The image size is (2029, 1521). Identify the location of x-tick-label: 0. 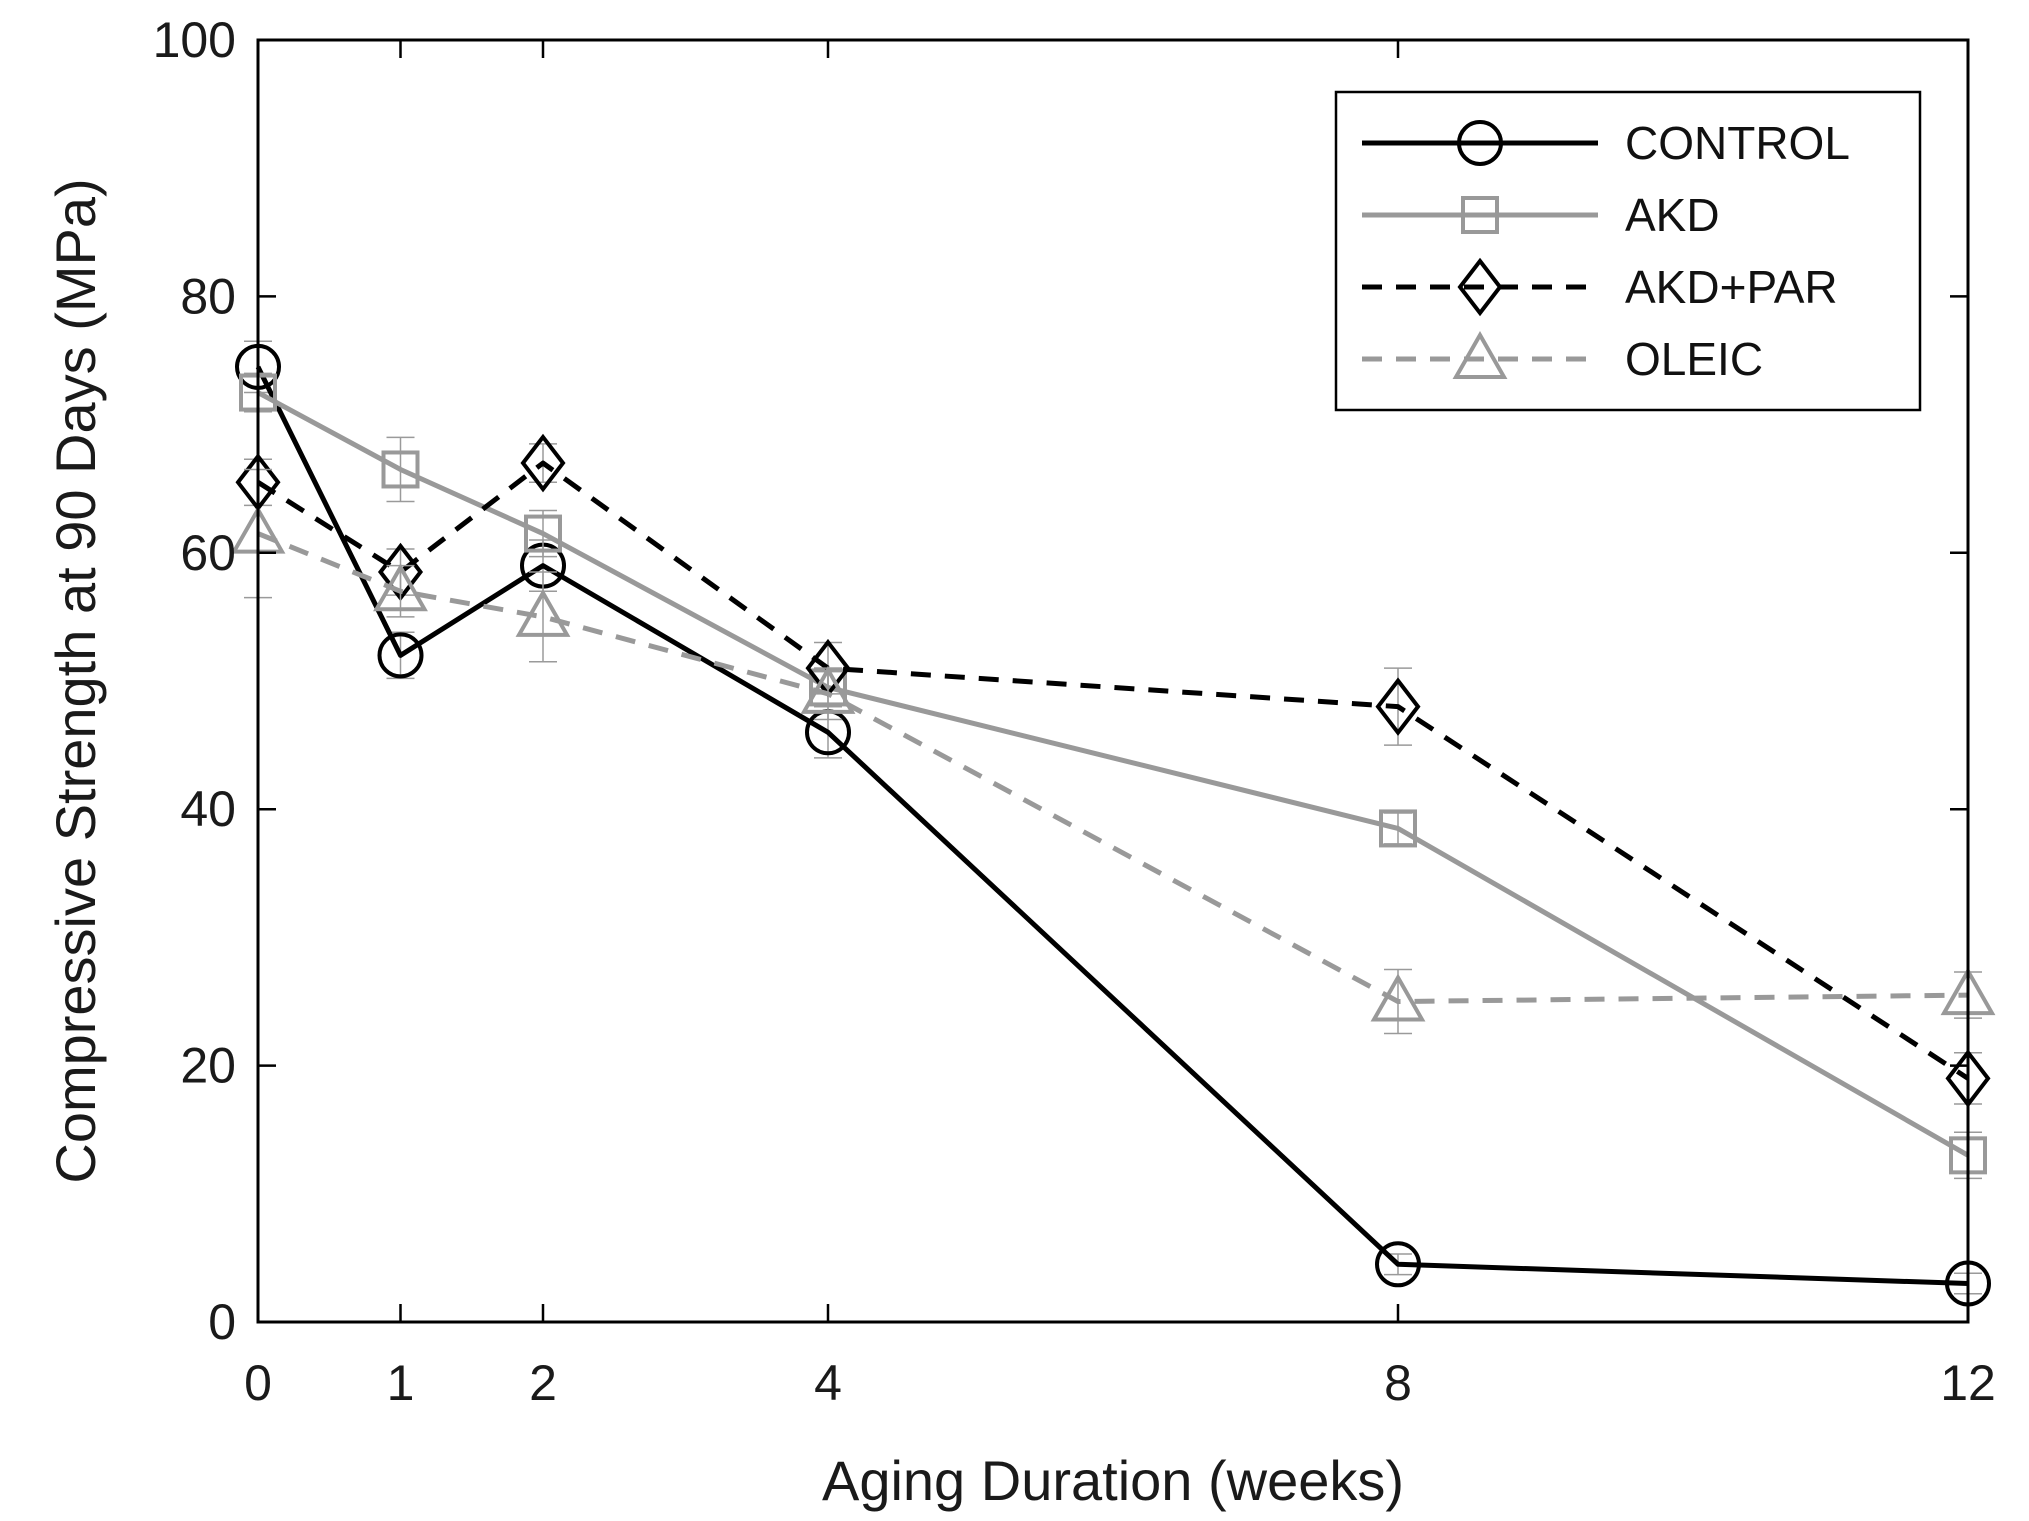
(258, 1383).